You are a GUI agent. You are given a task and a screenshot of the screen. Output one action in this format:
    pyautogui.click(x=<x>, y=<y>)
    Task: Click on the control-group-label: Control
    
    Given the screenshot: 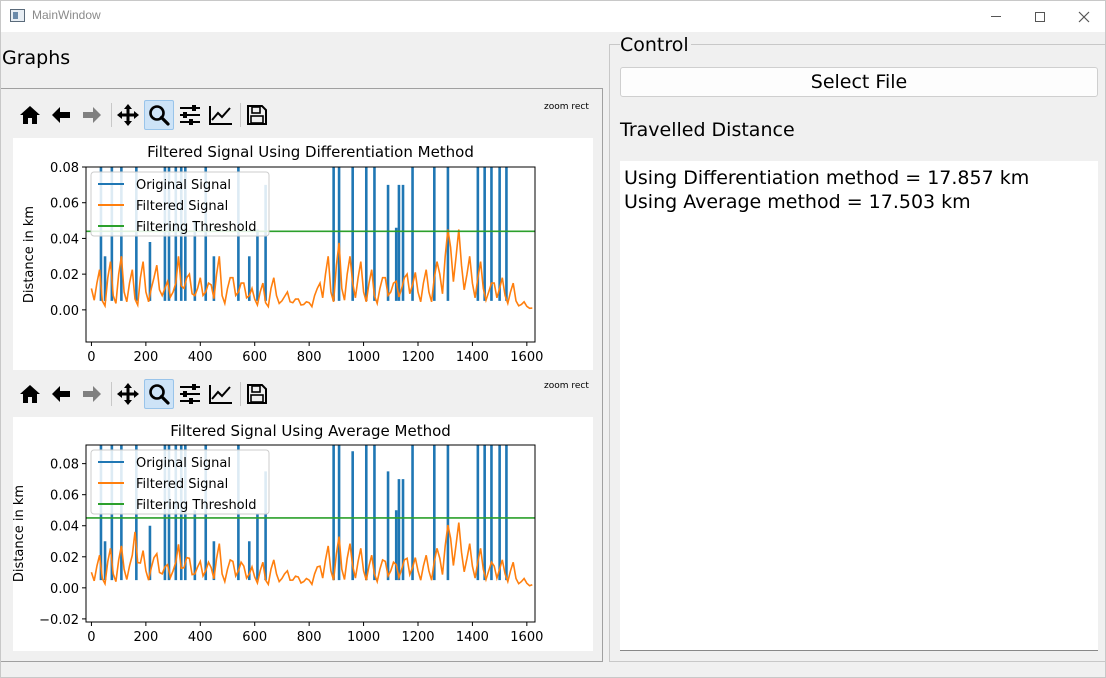 What is the action you would take?
    pyautogui.click(x=655, y=45)
    